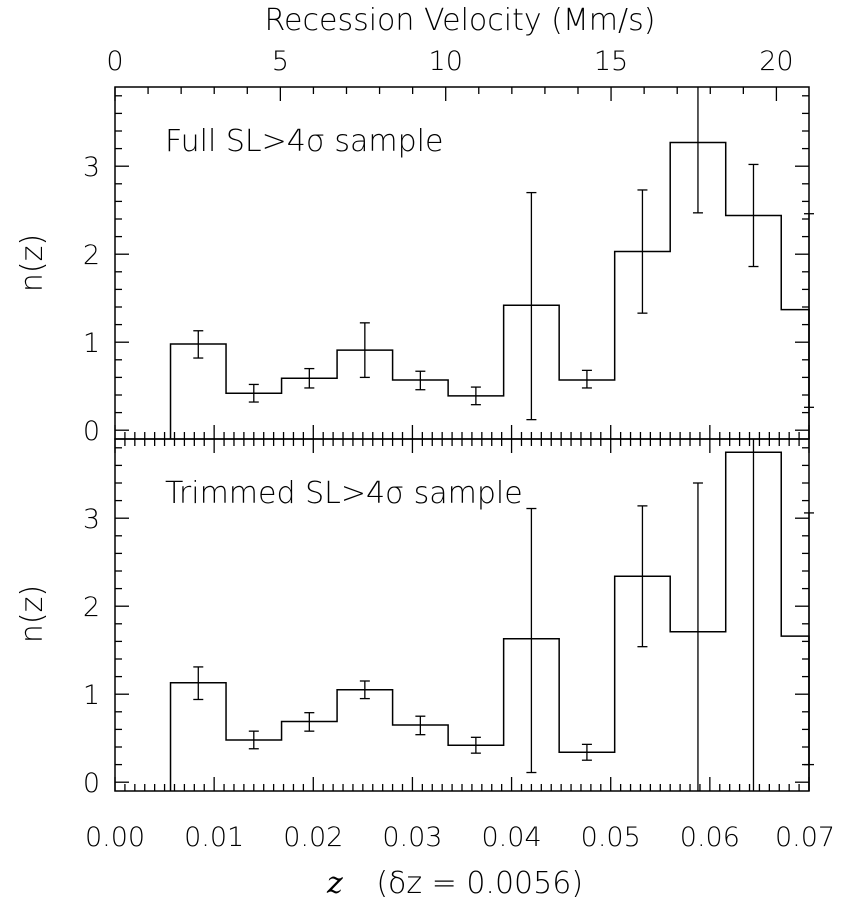  I want to click on bottom-ytick-label: 3, so click(91, 519).